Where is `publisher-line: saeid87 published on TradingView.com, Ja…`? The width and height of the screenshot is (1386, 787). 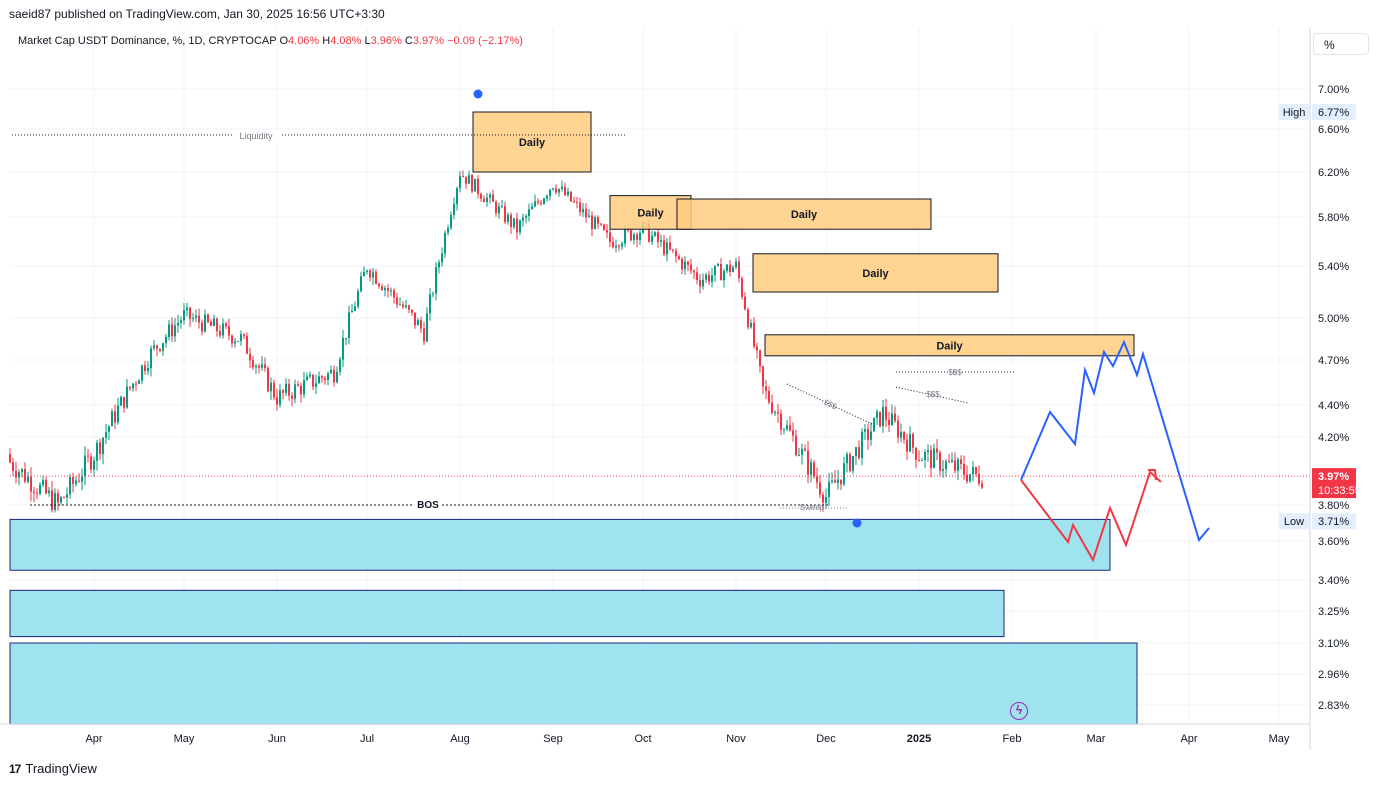
publisher-line: saeid87 published on TradingView.com, Ja… is located at coordinates (197, 14).